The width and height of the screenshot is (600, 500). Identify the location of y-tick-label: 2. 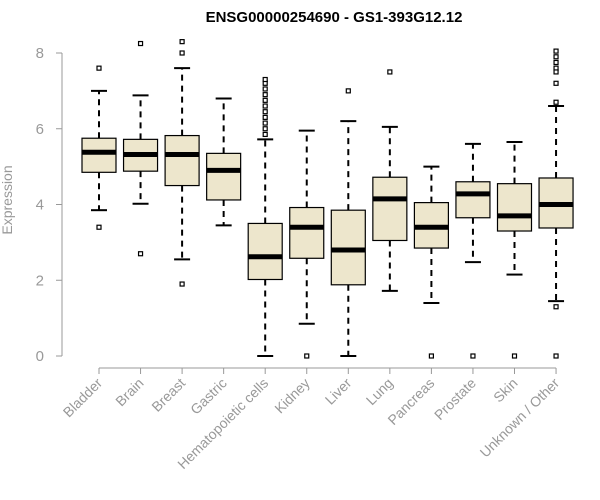
(40, 280).